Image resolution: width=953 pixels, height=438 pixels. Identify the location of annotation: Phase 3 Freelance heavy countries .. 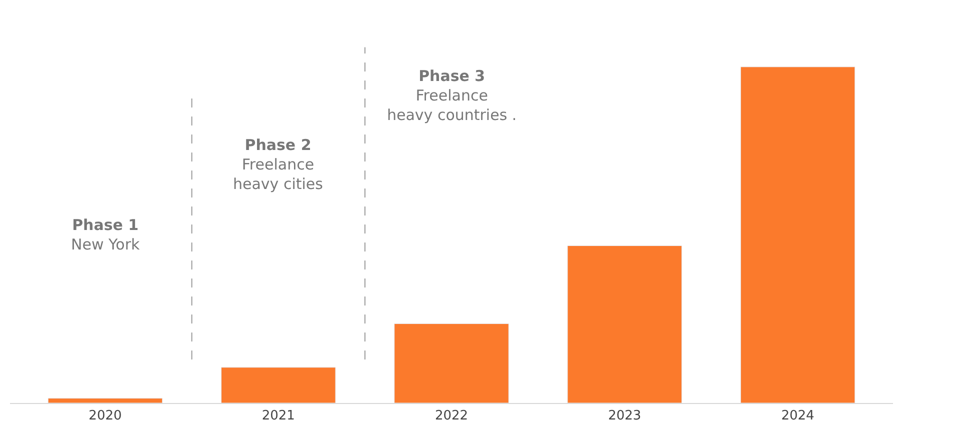
(452, 95).